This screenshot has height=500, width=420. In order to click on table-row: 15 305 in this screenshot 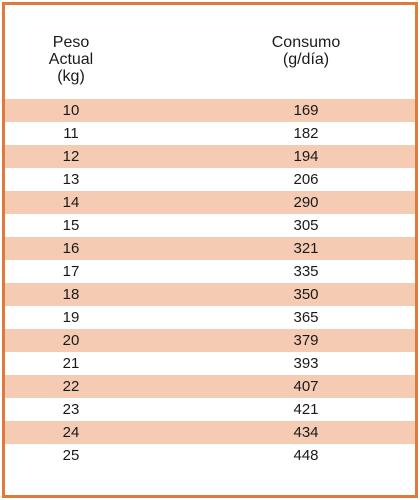, I will do `click(210, 225)`.